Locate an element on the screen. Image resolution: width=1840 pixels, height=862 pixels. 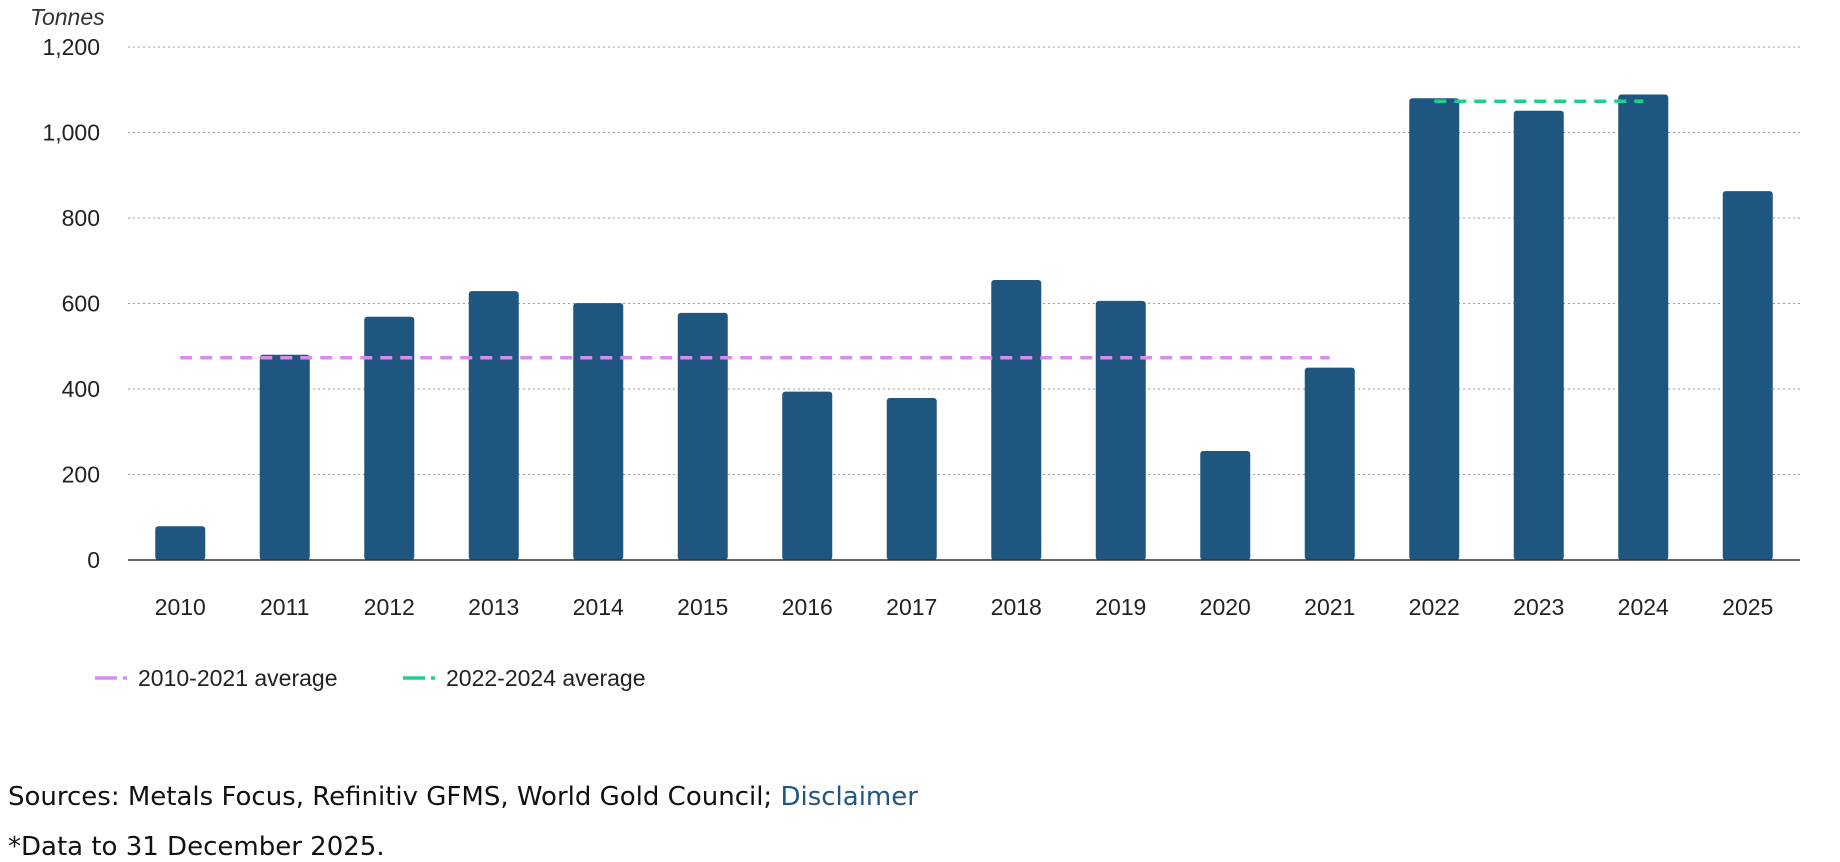
x-tick-label: 2022 is located at coordinates (1434, 607).